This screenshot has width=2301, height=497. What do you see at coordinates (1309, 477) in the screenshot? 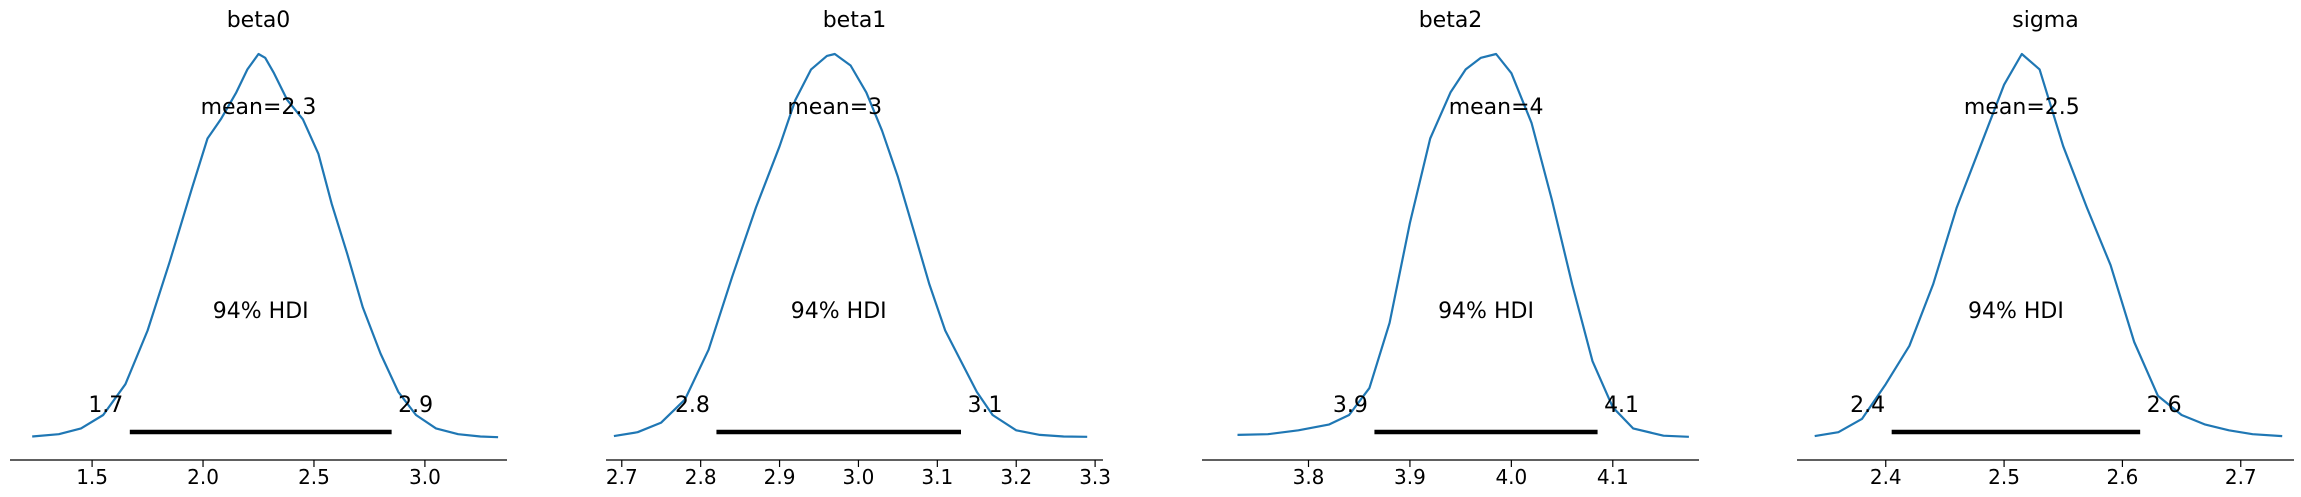
I see `x-tick-label: 3.8` at bounding box center [1309, 477].